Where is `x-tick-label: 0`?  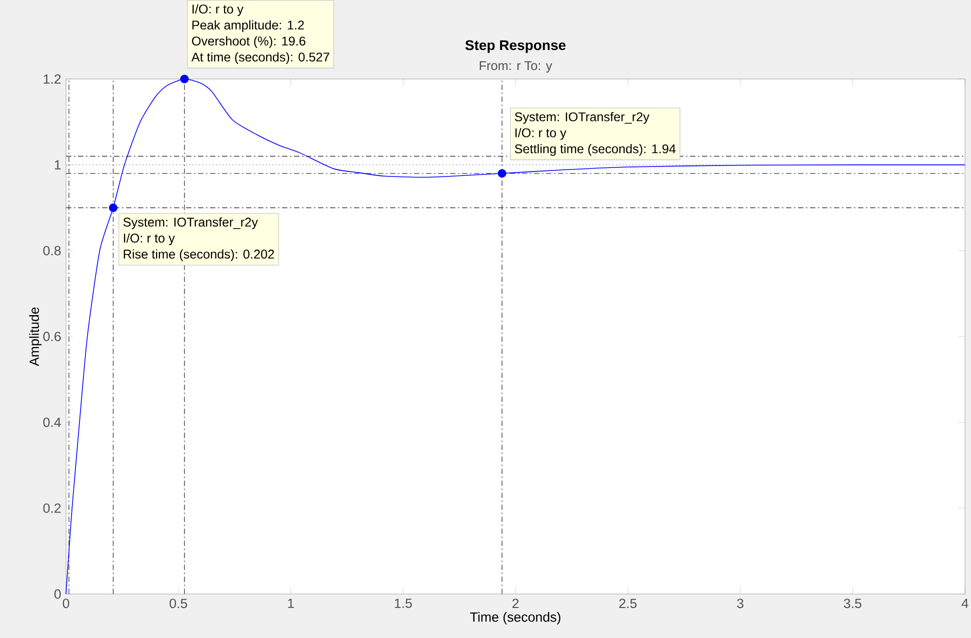 x-tick-label: 0 is located at coordinates (66, 603).